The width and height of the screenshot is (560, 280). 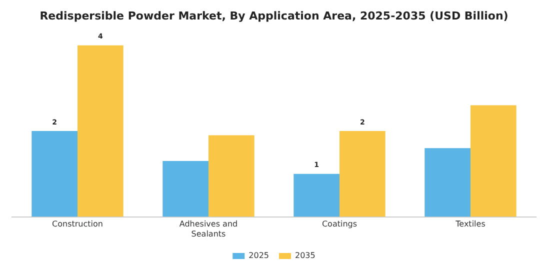 I want to click on legend-label: 2025, so click(x=258, y=255).